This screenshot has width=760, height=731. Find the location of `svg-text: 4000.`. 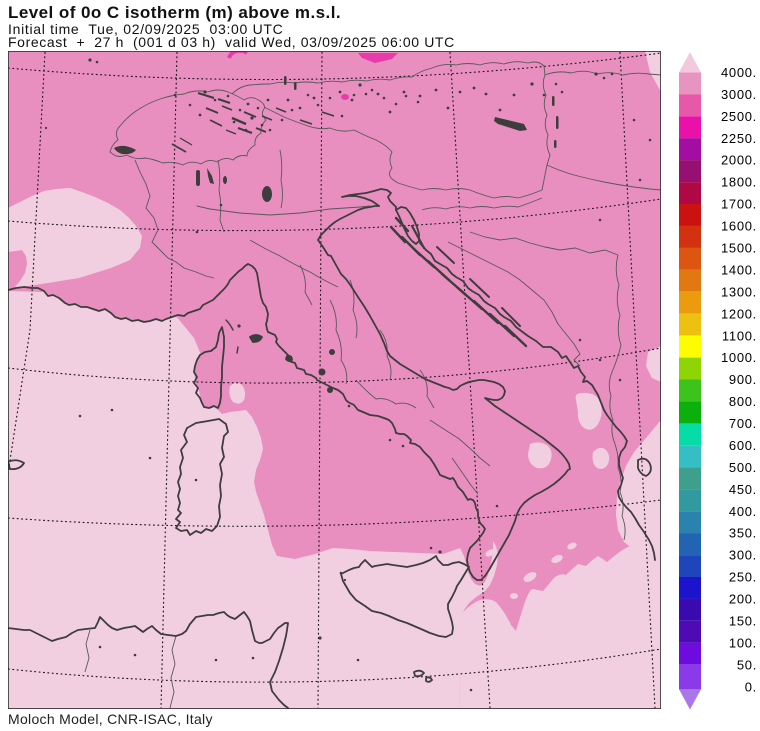

svg-text: 4000. is located at coordinates (739, 72).